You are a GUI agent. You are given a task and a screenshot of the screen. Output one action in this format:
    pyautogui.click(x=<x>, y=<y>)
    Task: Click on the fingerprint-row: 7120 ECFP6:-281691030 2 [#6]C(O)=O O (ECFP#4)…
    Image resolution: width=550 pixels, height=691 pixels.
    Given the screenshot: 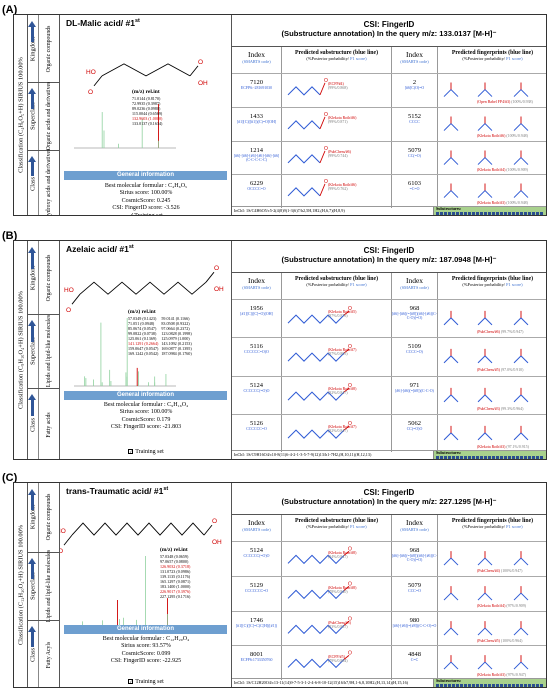 What is the action you would take?
    pyautogui.click(x=389, y=90)
    